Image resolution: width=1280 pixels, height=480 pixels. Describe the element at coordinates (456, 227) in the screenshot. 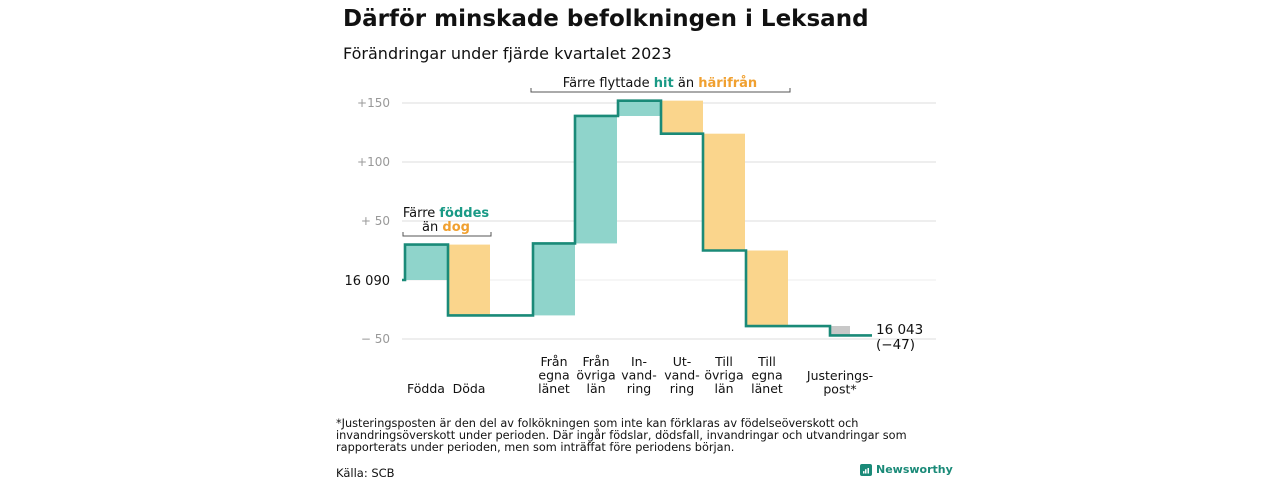

I see `annotation-highlight: dog` at that location.